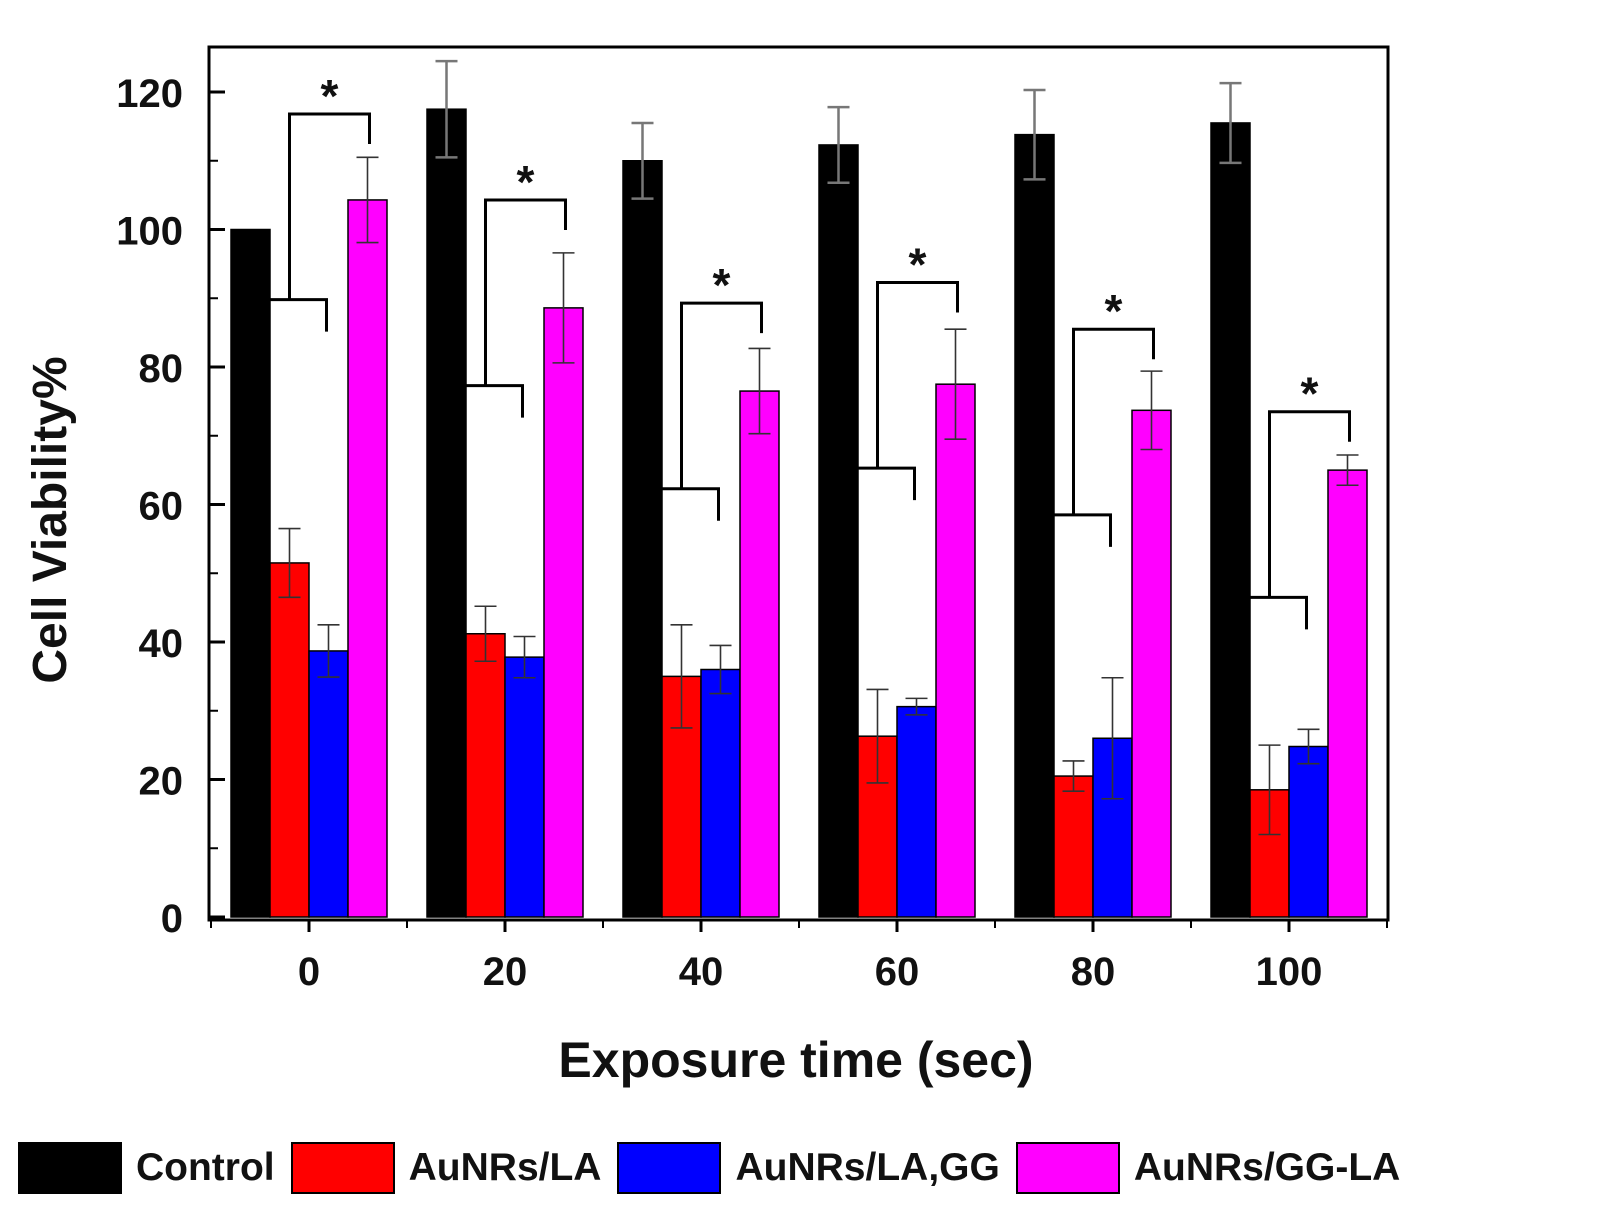 Image resolution: width=1606 pixels, height=1214 pixels. Describe the element at coordinates (149, 232) in the screenshot. I see `y-tick-label: 100` at that location.